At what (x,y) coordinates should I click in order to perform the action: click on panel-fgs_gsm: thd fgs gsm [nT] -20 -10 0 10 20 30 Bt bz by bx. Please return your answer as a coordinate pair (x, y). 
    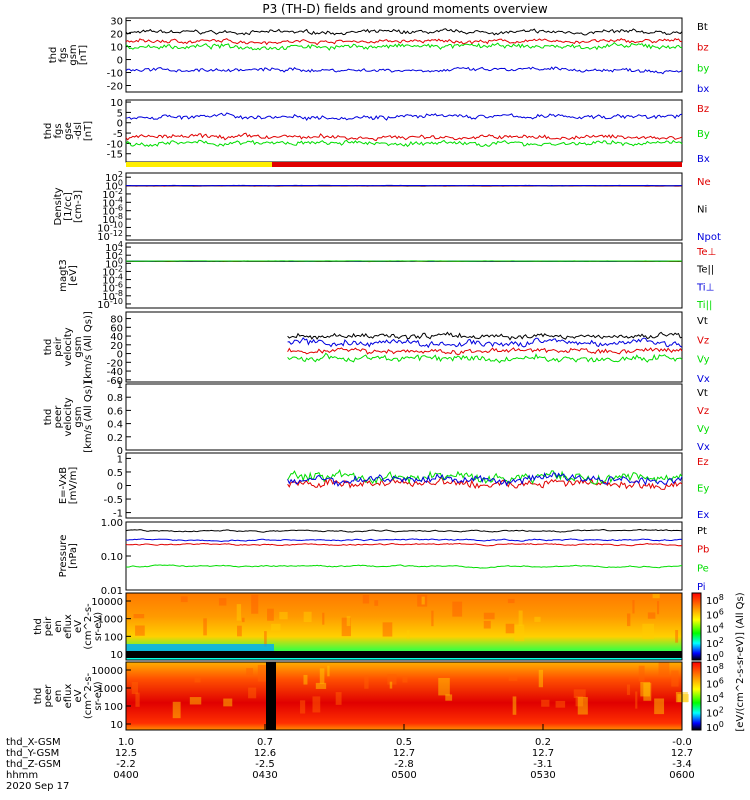
    Looking at the image, I should click on (378, 56).